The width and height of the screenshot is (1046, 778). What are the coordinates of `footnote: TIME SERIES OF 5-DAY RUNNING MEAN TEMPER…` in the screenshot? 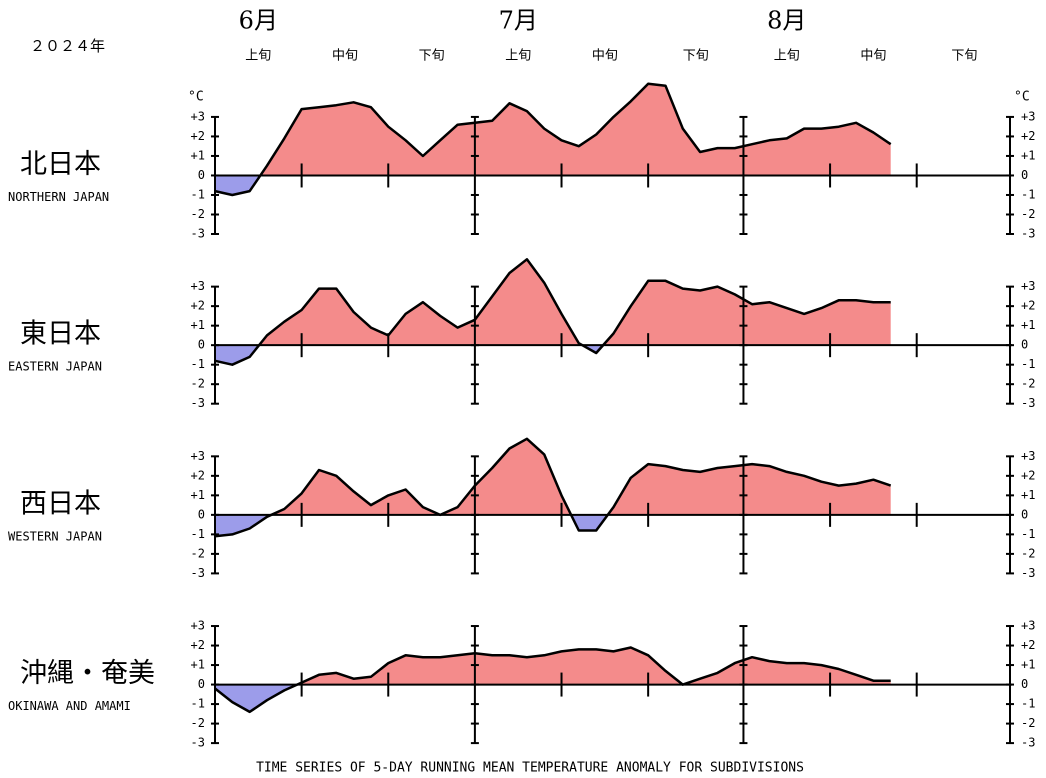 It's located at (530, 768).